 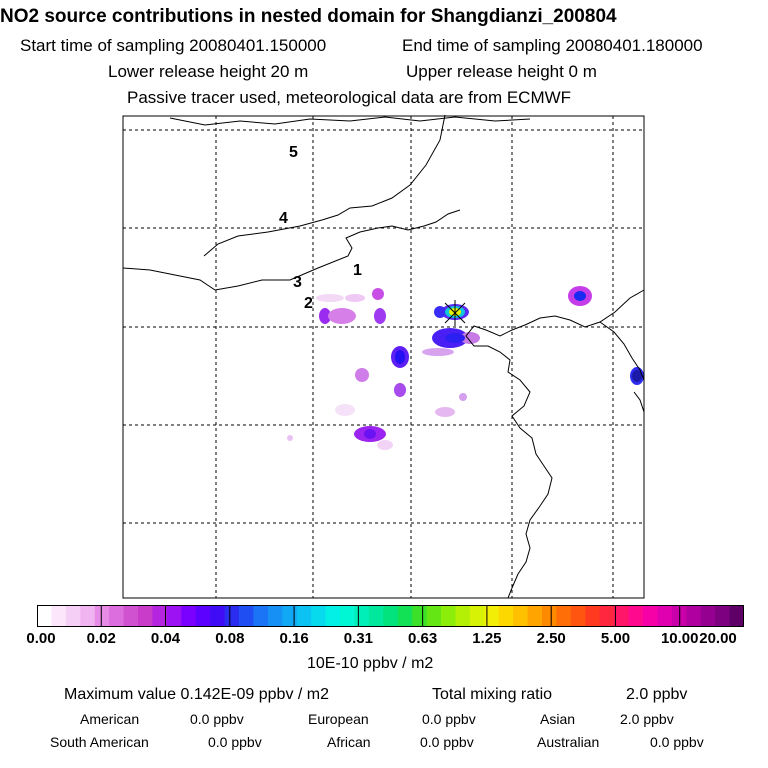 What do you see at coordinates (501, 71) in the screenshot?
I see `upper-release-height: Upper release height 0 m` at bounding box center [501, 71].